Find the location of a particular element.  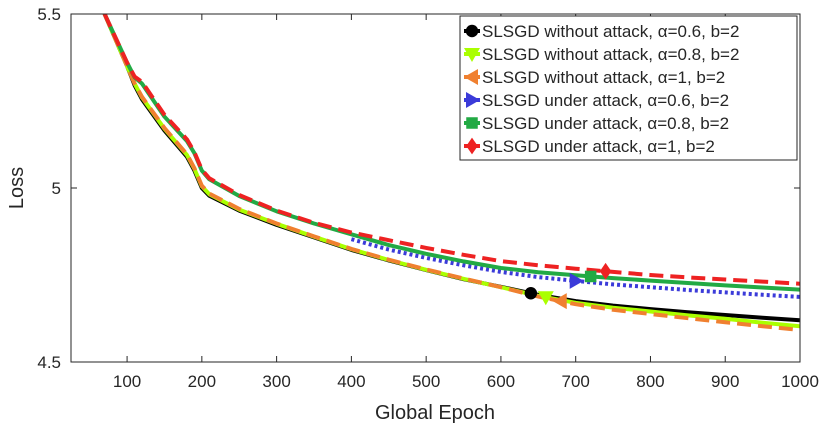

x-tick-label: 200 is located at coordinates (202, 381).